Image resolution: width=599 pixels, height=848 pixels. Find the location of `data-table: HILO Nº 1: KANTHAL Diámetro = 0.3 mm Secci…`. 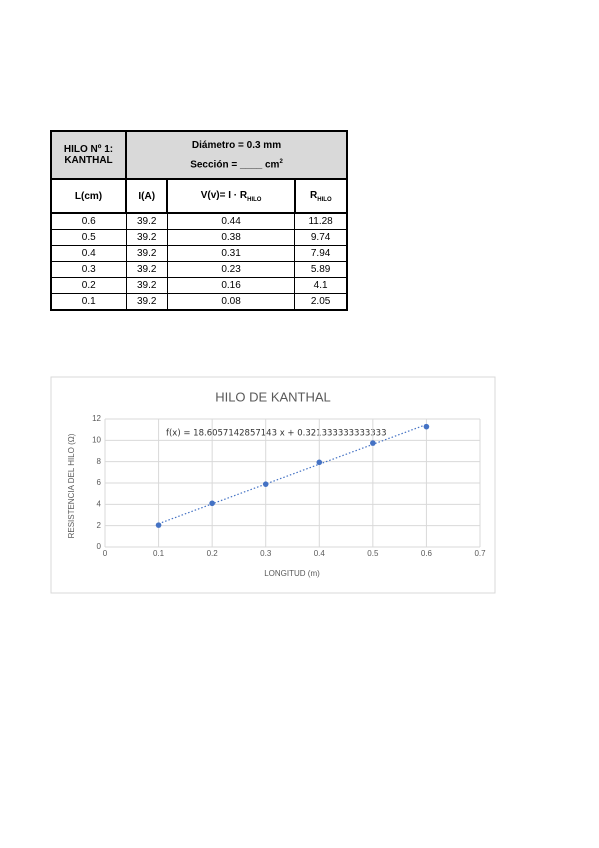

data-table: HILO Nº 1: KANTHAL Diámetro = 0.3 mm Secci… is located at coordinates (199, 220).